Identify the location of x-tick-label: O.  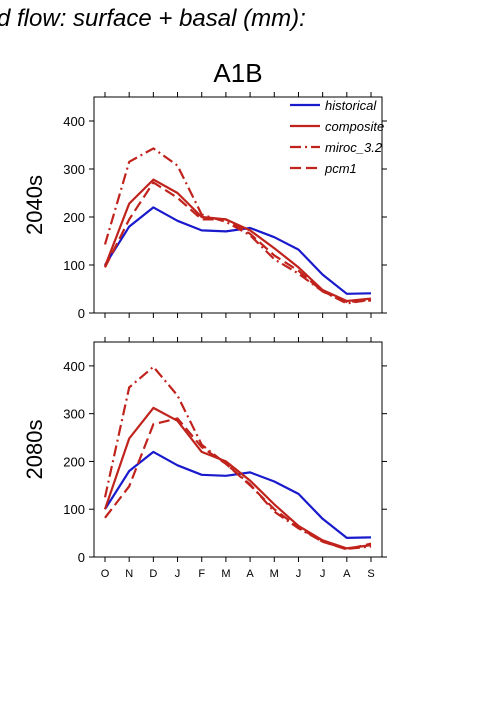
(105, 574).